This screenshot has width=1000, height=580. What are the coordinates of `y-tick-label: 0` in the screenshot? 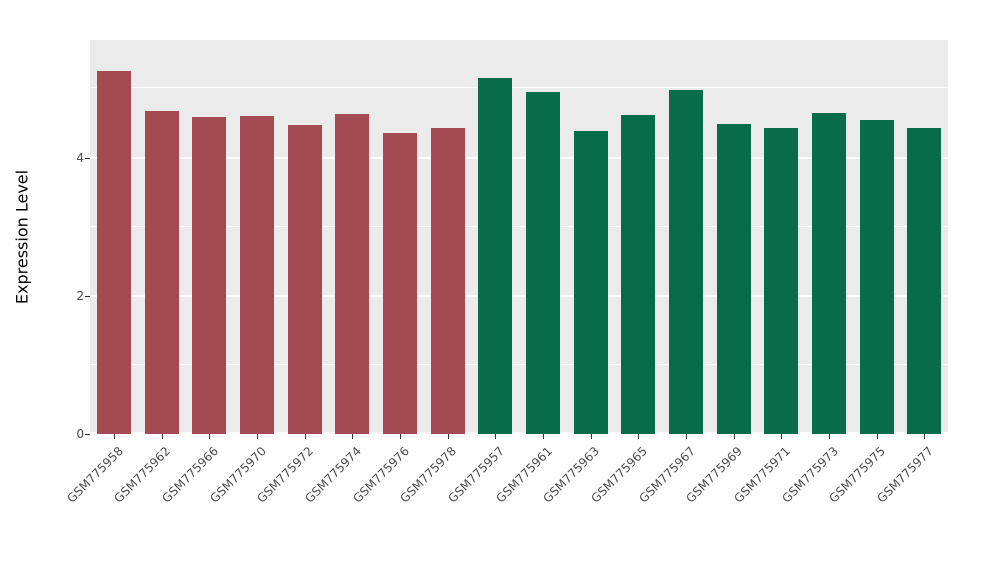 It's located at (80, 434).